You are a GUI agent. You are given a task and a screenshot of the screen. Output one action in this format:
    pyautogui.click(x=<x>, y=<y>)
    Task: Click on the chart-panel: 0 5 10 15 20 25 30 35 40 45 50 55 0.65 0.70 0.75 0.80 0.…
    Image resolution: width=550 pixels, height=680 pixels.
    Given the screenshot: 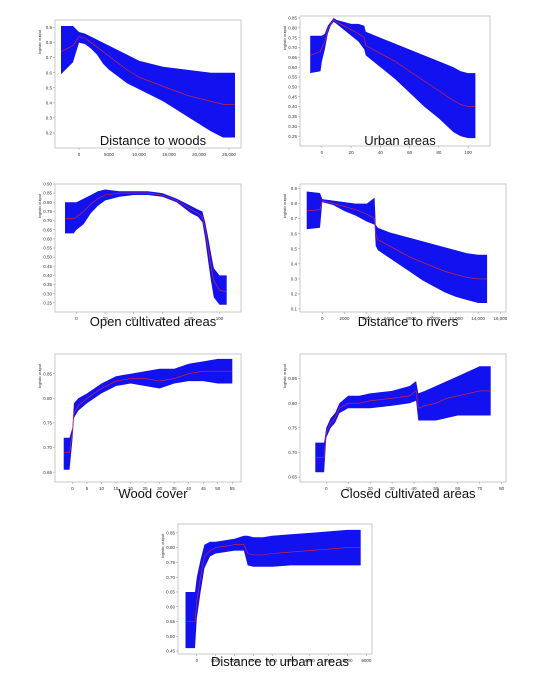 What is the action you would take?
    pyautogui.click(x=143, y=428)
    